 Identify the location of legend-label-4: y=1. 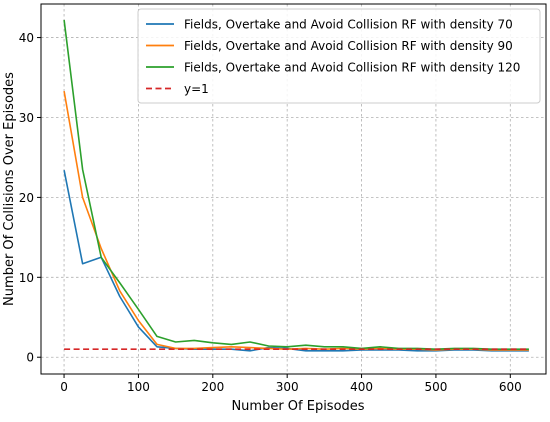
(196, 89).